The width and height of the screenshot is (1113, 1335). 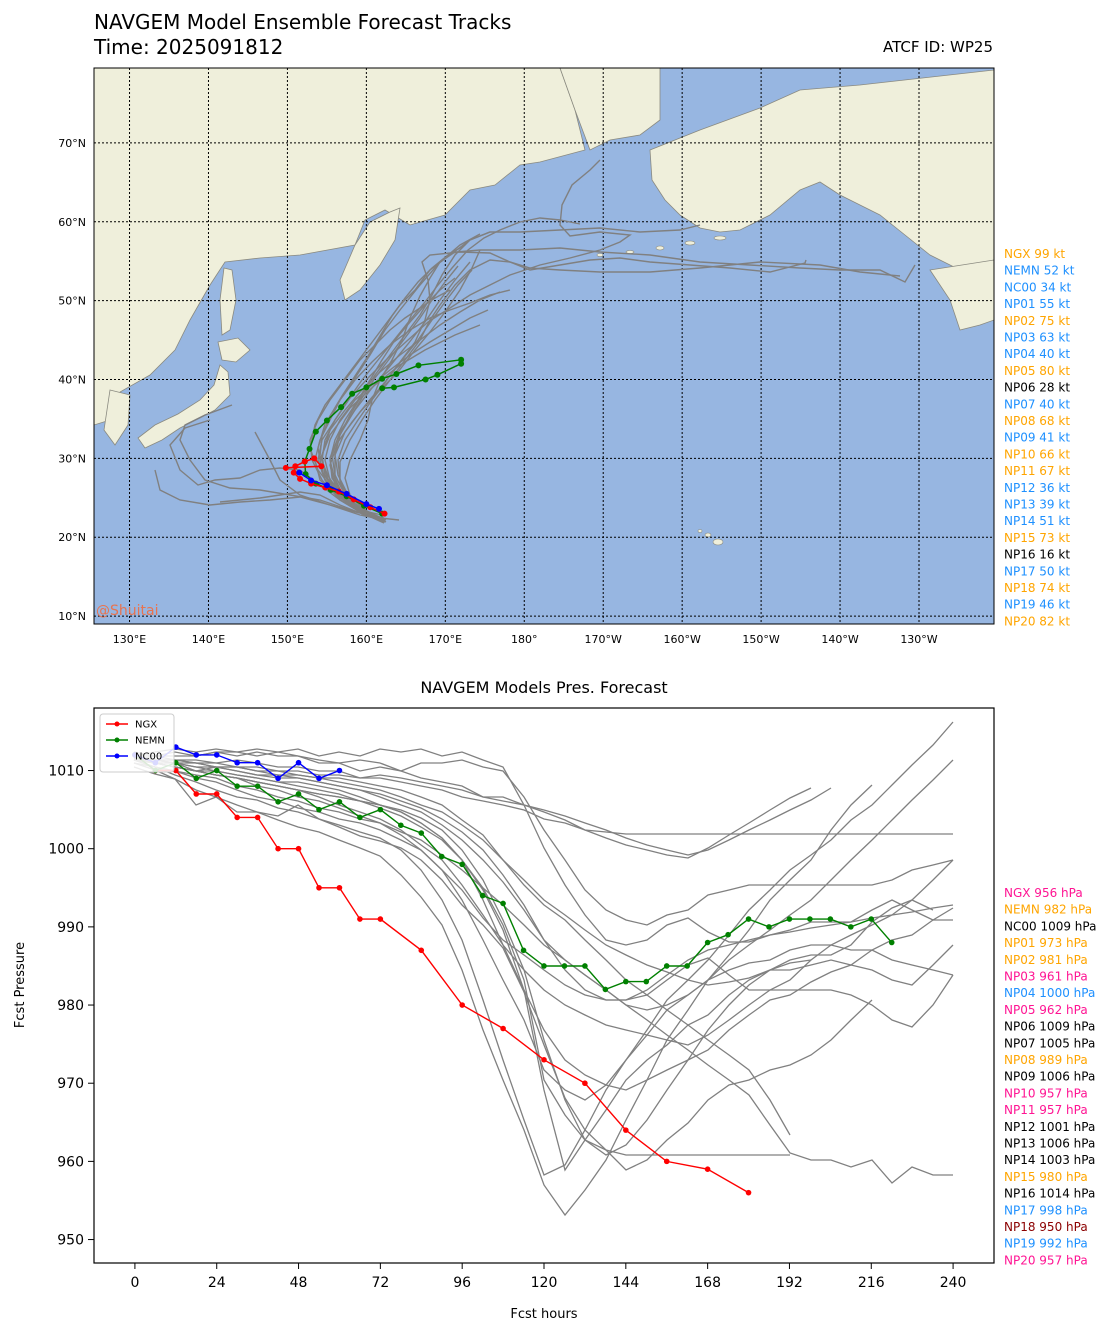 What do you see at coordinates (66, 772) in the screenshot?
I see `y-tick-label: 1010` at bounding box center [66, 772].